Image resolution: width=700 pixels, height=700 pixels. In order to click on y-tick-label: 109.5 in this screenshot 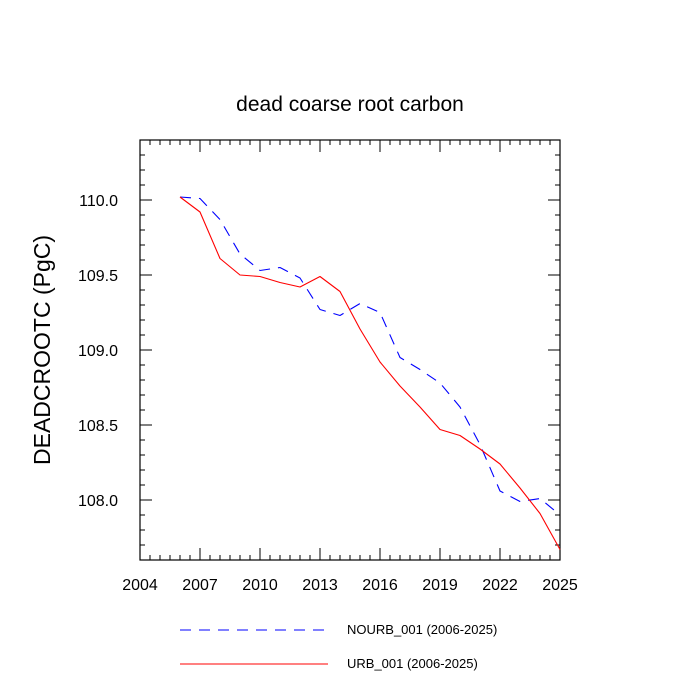, I will do `click(98, 276)`.